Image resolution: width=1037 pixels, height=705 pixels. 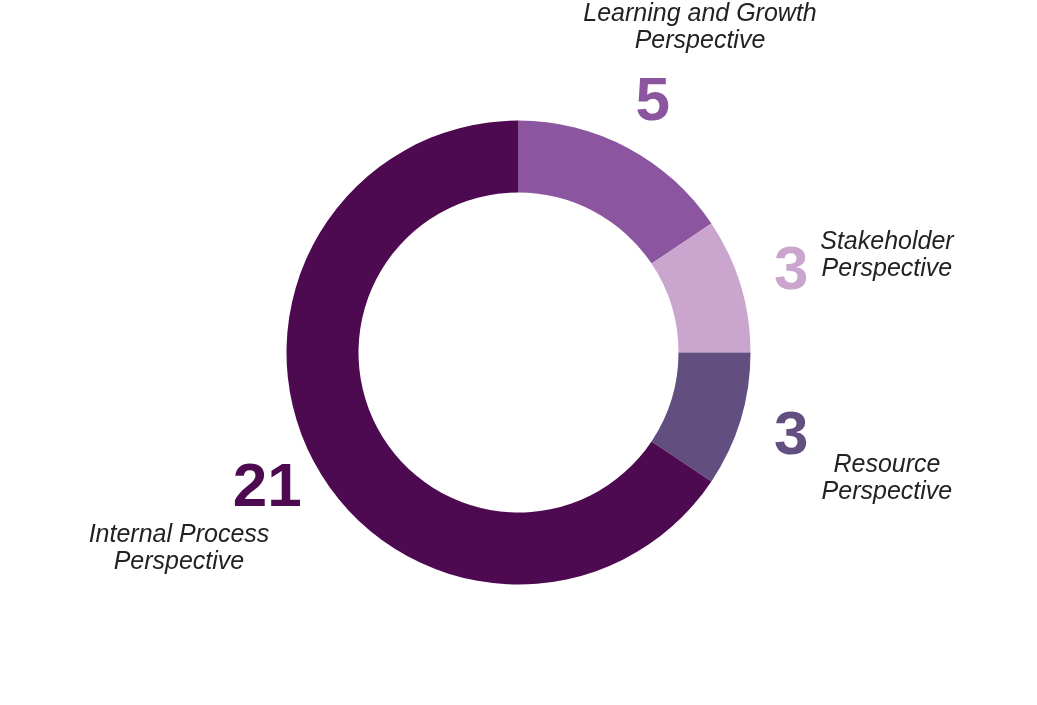 I want to click on data-label: 21, so click(x=267, y=484).